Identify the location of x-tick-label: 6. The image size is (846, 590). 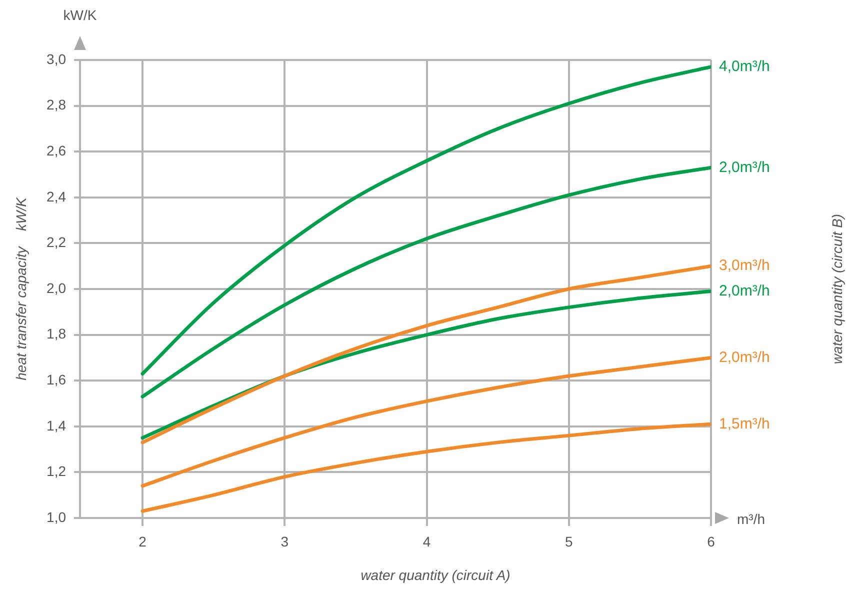
(711, 541).